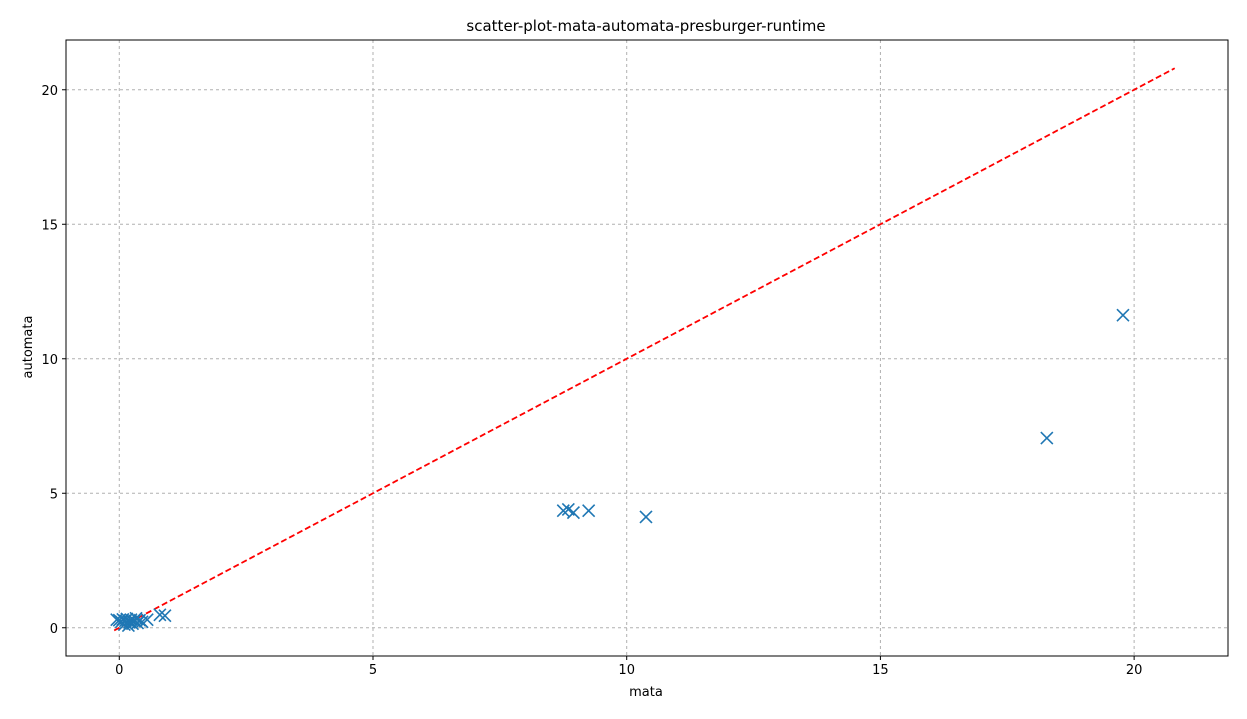 The height and width of the screenshot is (719, 1247). What do you see at coordinates (119, 670) in the screenshot?
I see `x-tick-label: 0` at bounding box center [119, 670].